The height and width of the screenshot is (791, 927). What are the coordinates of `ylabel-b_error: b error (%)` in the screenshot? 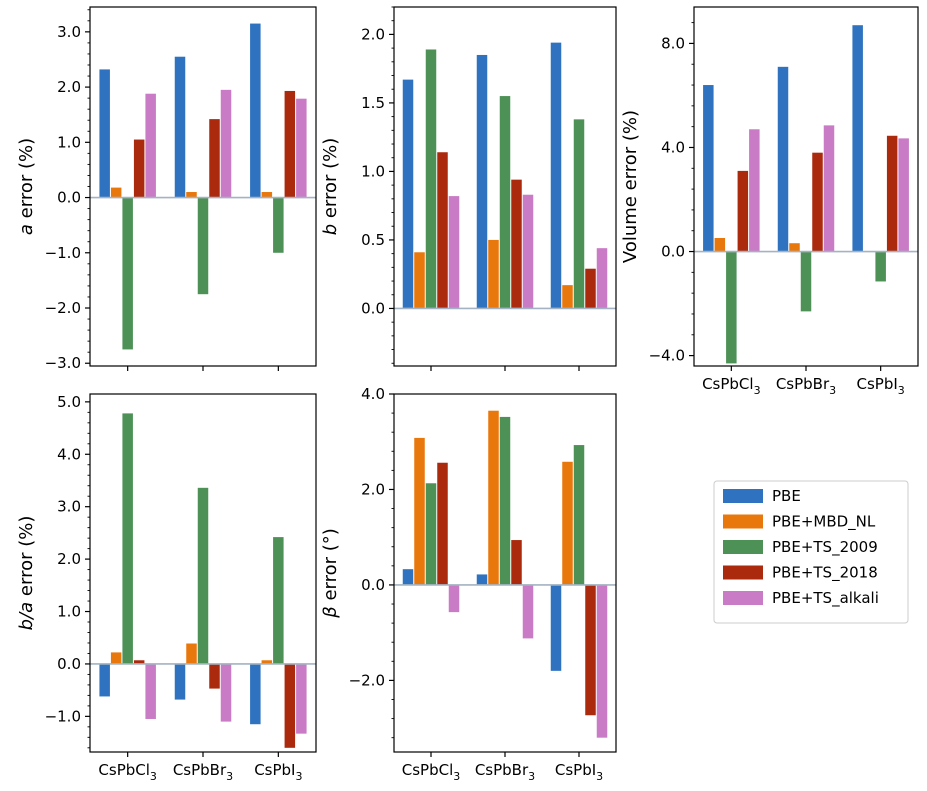 It's located at (330, 187).